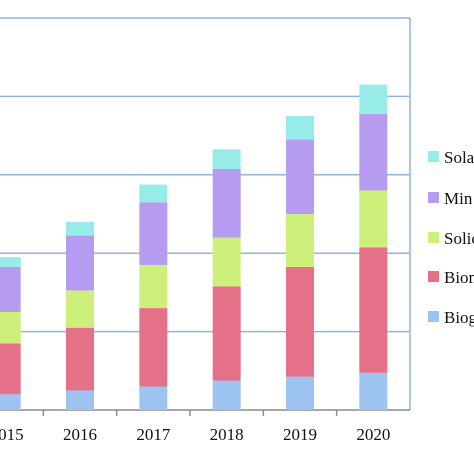 The image size is (474, 474). What do you see at coordinates (300, 128) in the screenshot?
I see `bar-2019-sola` at bounding box center [300, 128].